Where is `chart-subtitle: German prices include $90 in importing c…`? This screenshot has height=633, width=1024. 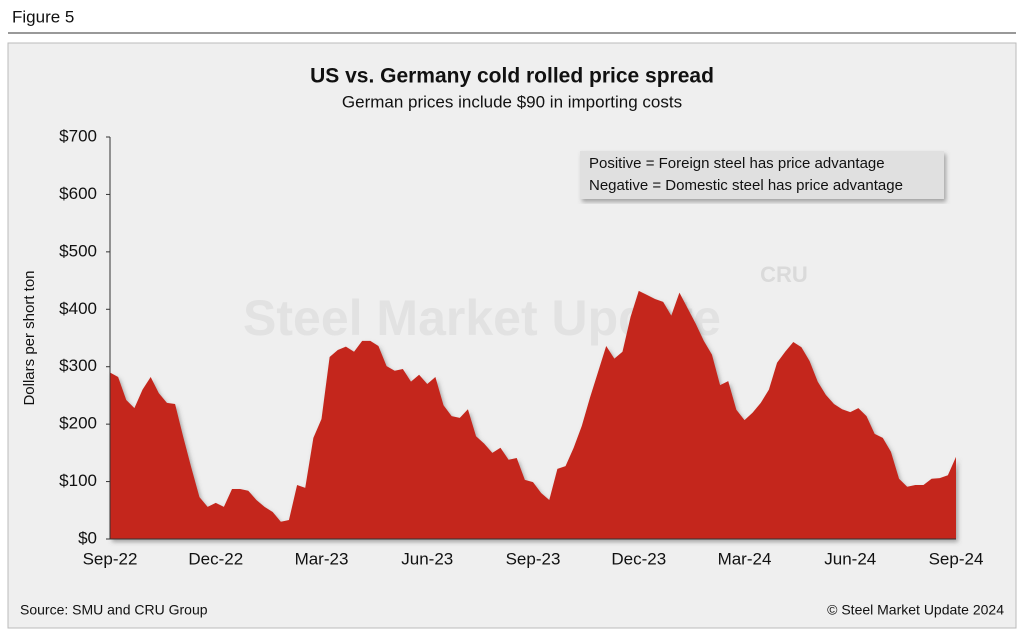
chart-subtitle: German prices include $90 in importing c… is located at coordinates (512, 101).